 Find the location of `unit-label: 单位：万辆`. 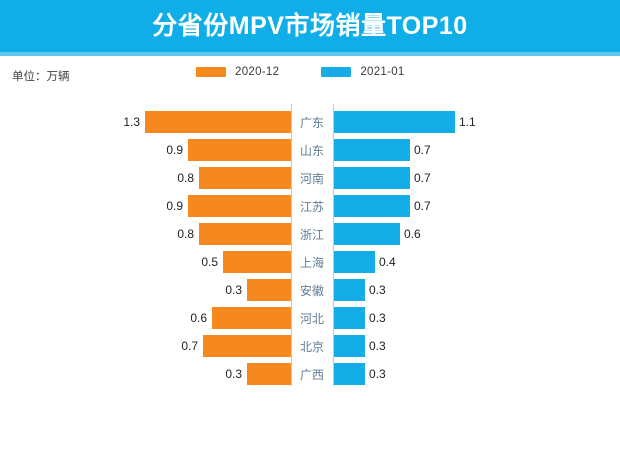

unit-label: 单位：万辆 is located at coordinates (41, 77).